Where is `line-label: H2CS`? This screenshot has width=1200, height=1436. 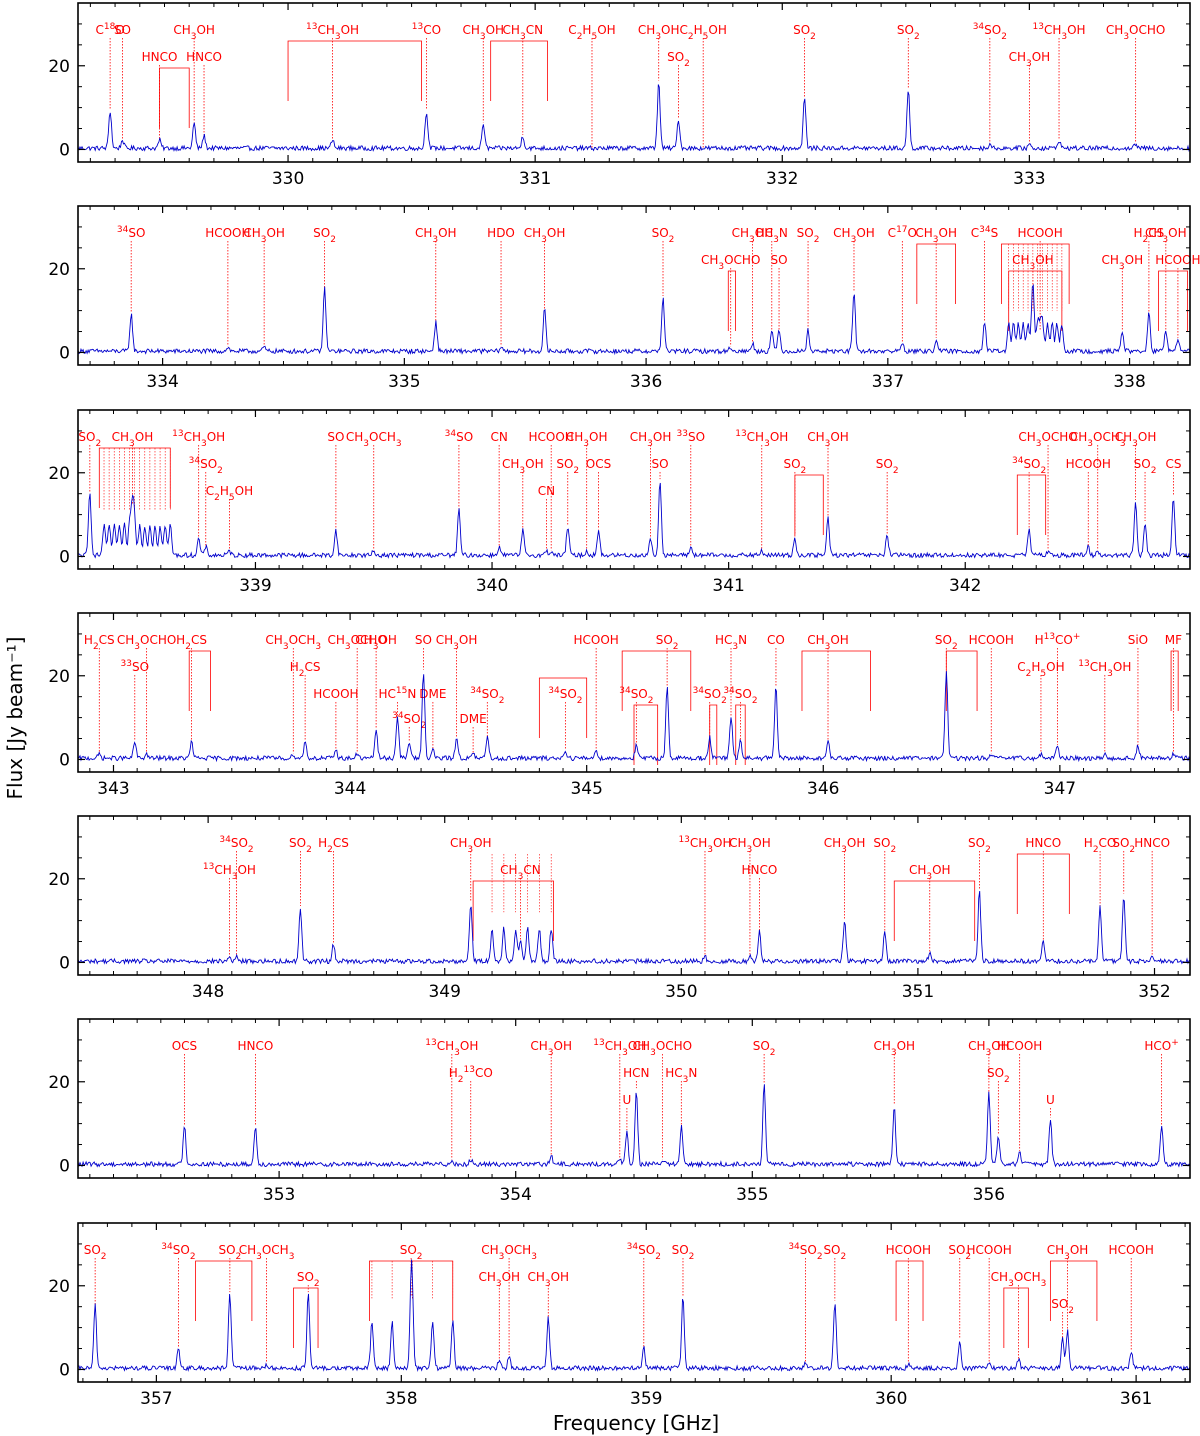 line-label: H2CS is located at coordinates (333, 845).